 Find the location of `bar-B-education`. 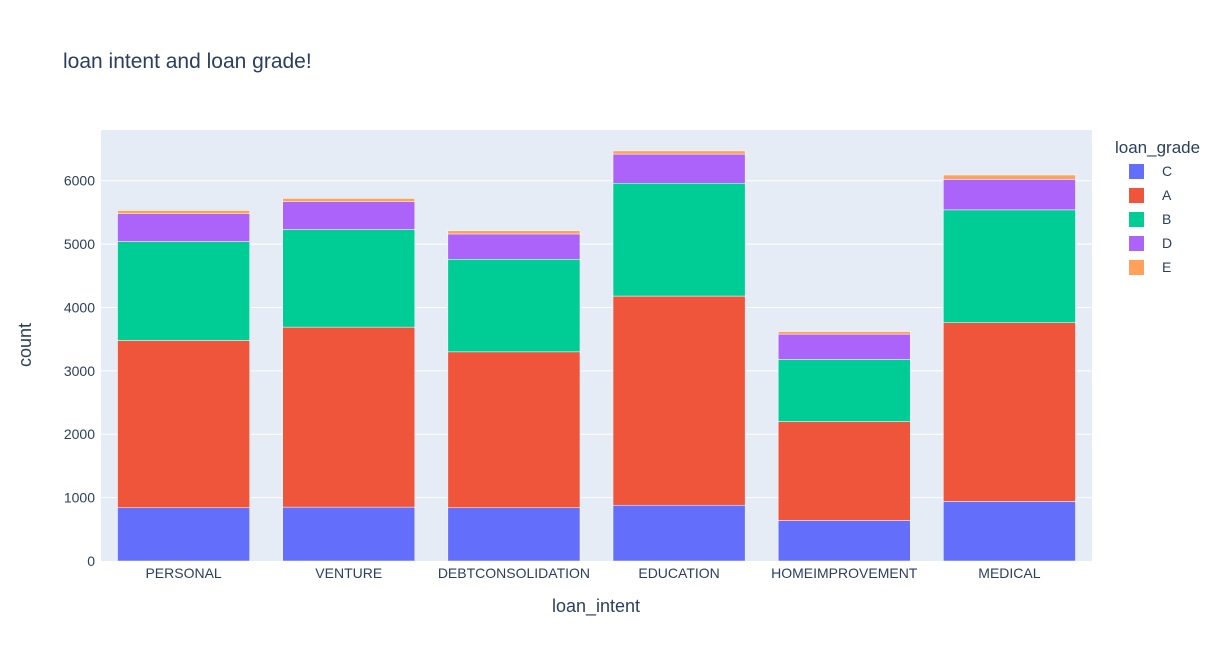

bar-B-education is located at coordinates (679, 239).